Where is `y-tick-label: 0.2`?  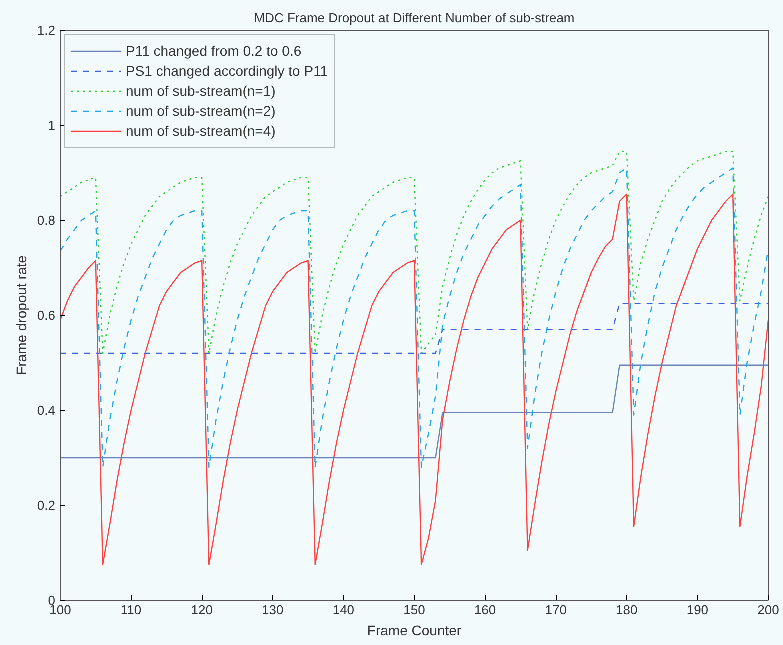
y-tick-label: 0.2 is located at coordinates (46, 505).